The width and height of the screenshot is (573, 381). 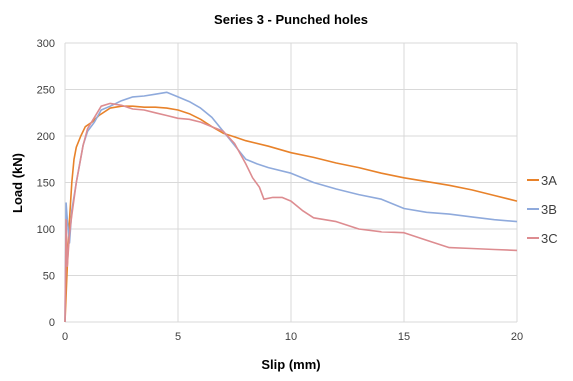 What do you see at coordinates (549, 238) in the screenshot?
I see `legend-label-3c: 3C` at bounding box center [549, 238].